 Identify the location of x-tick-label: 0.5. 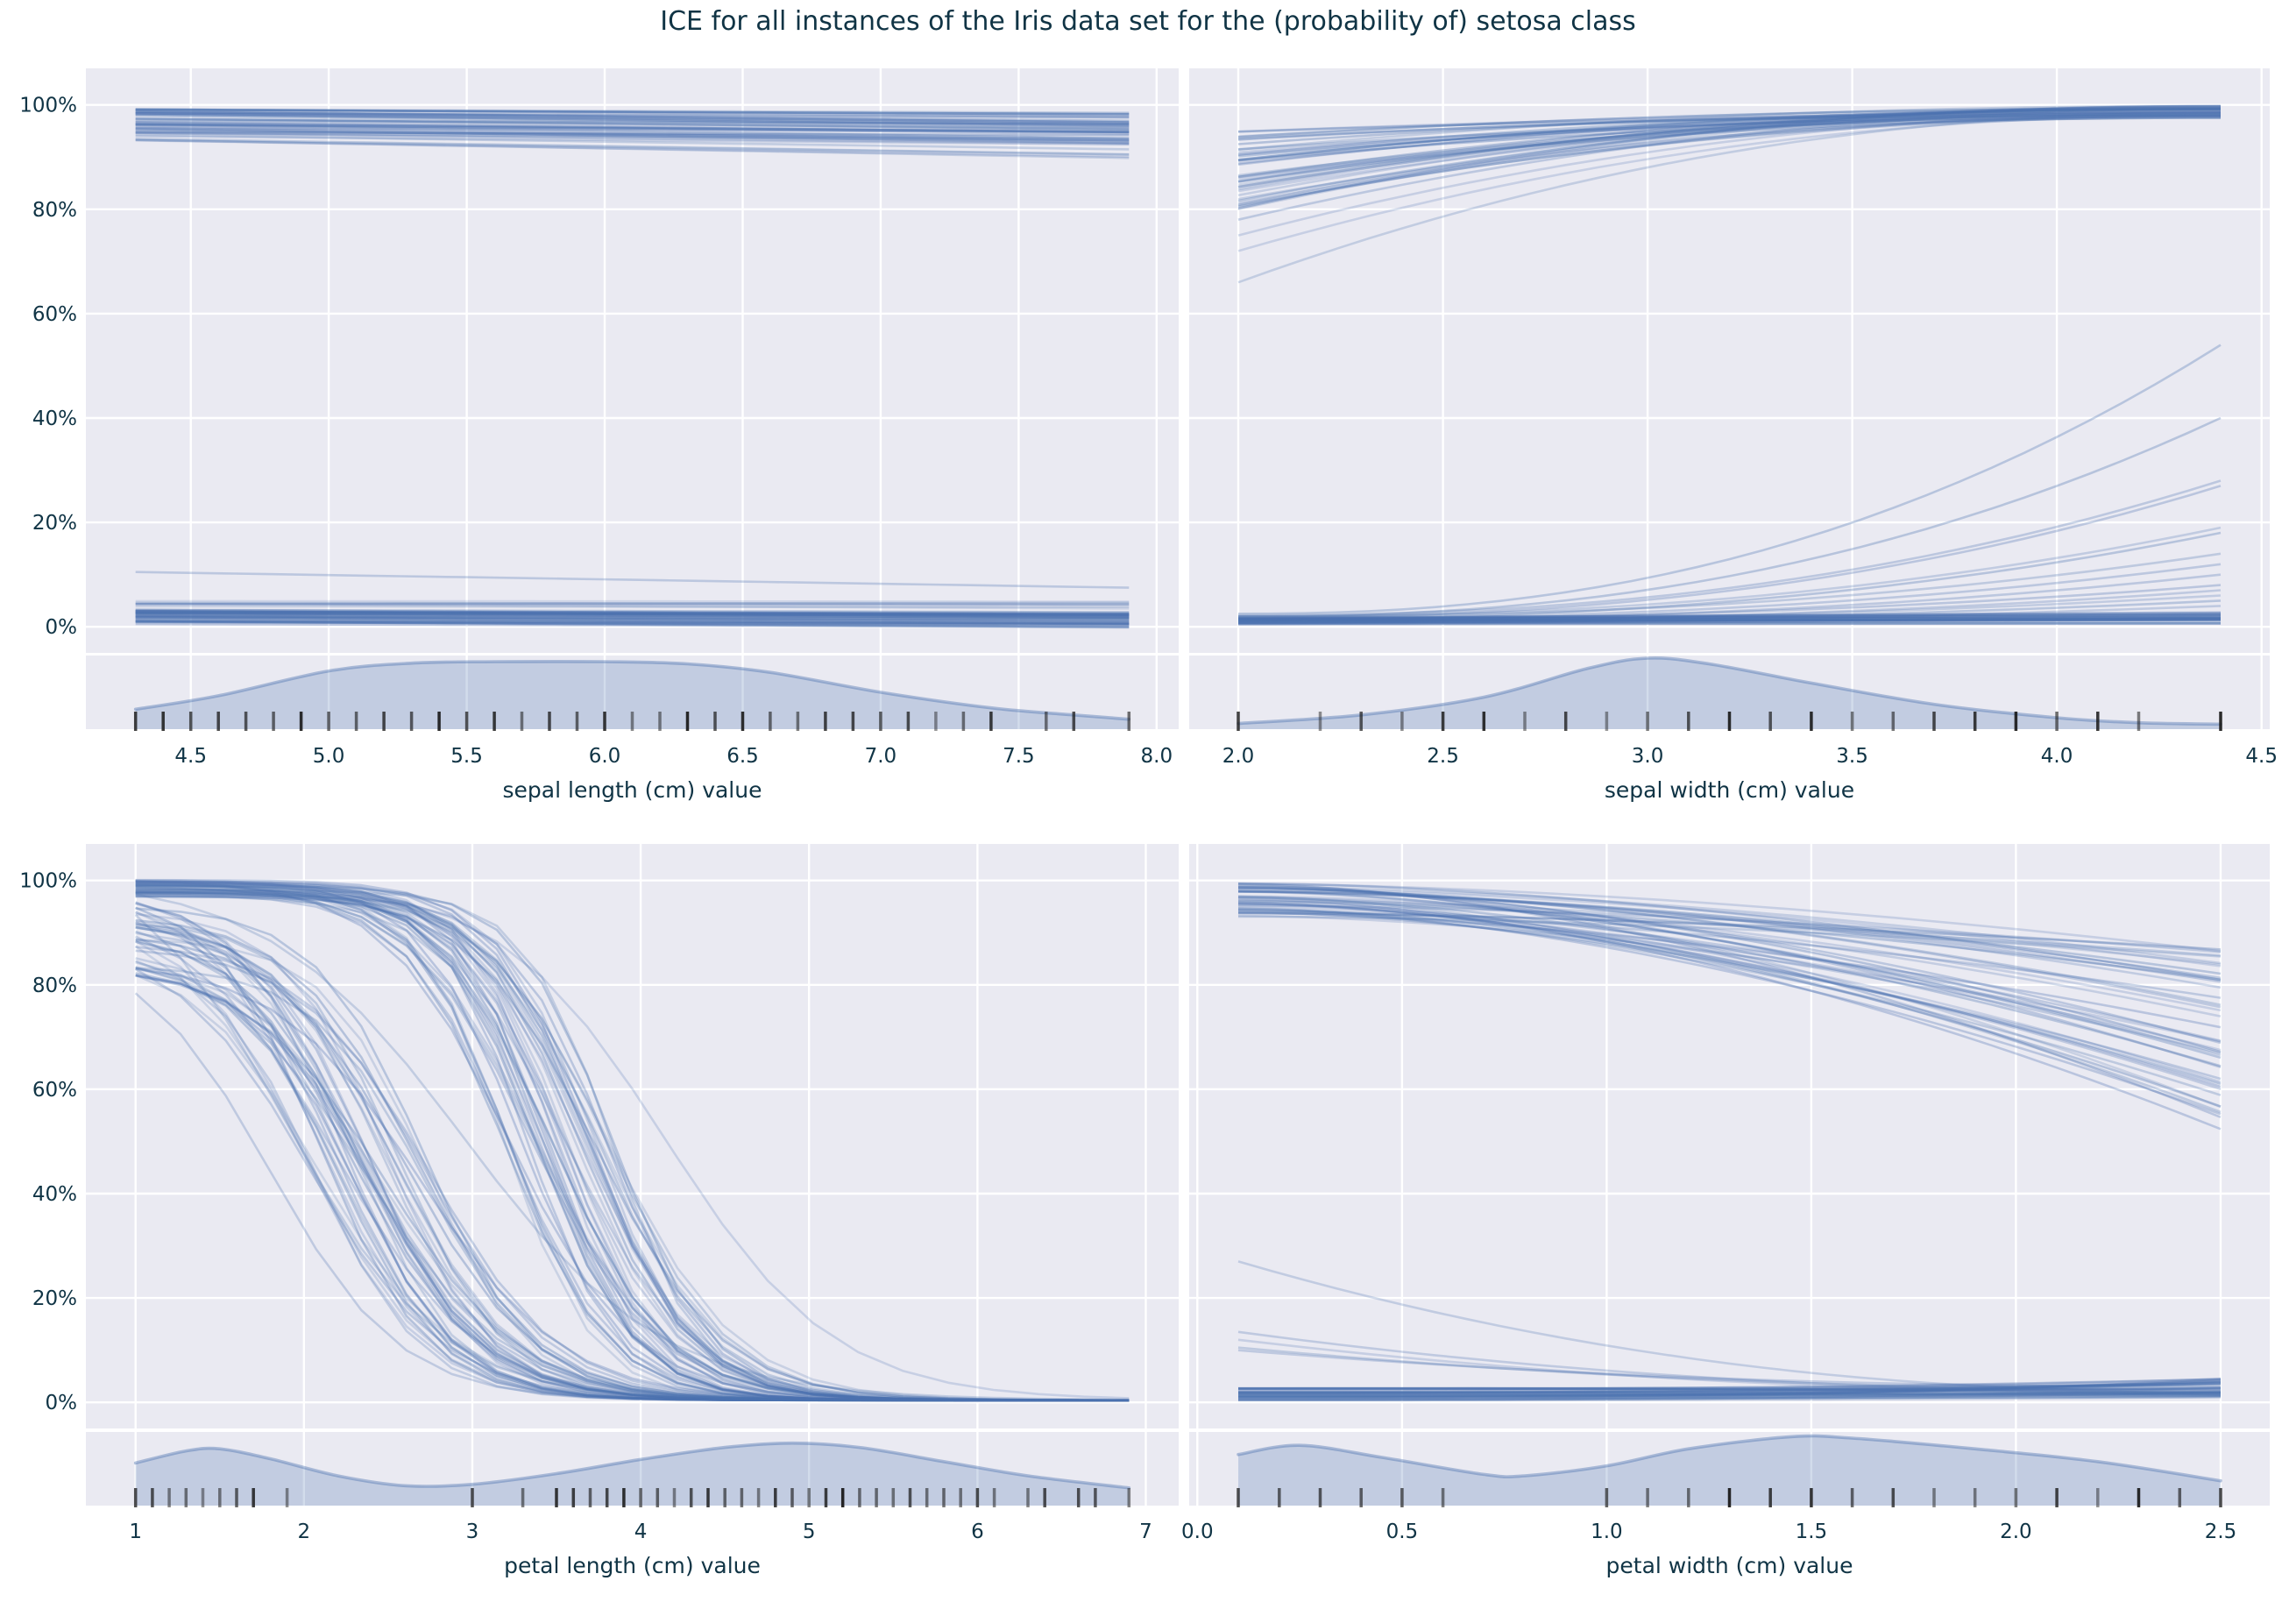
(1402, 1531).